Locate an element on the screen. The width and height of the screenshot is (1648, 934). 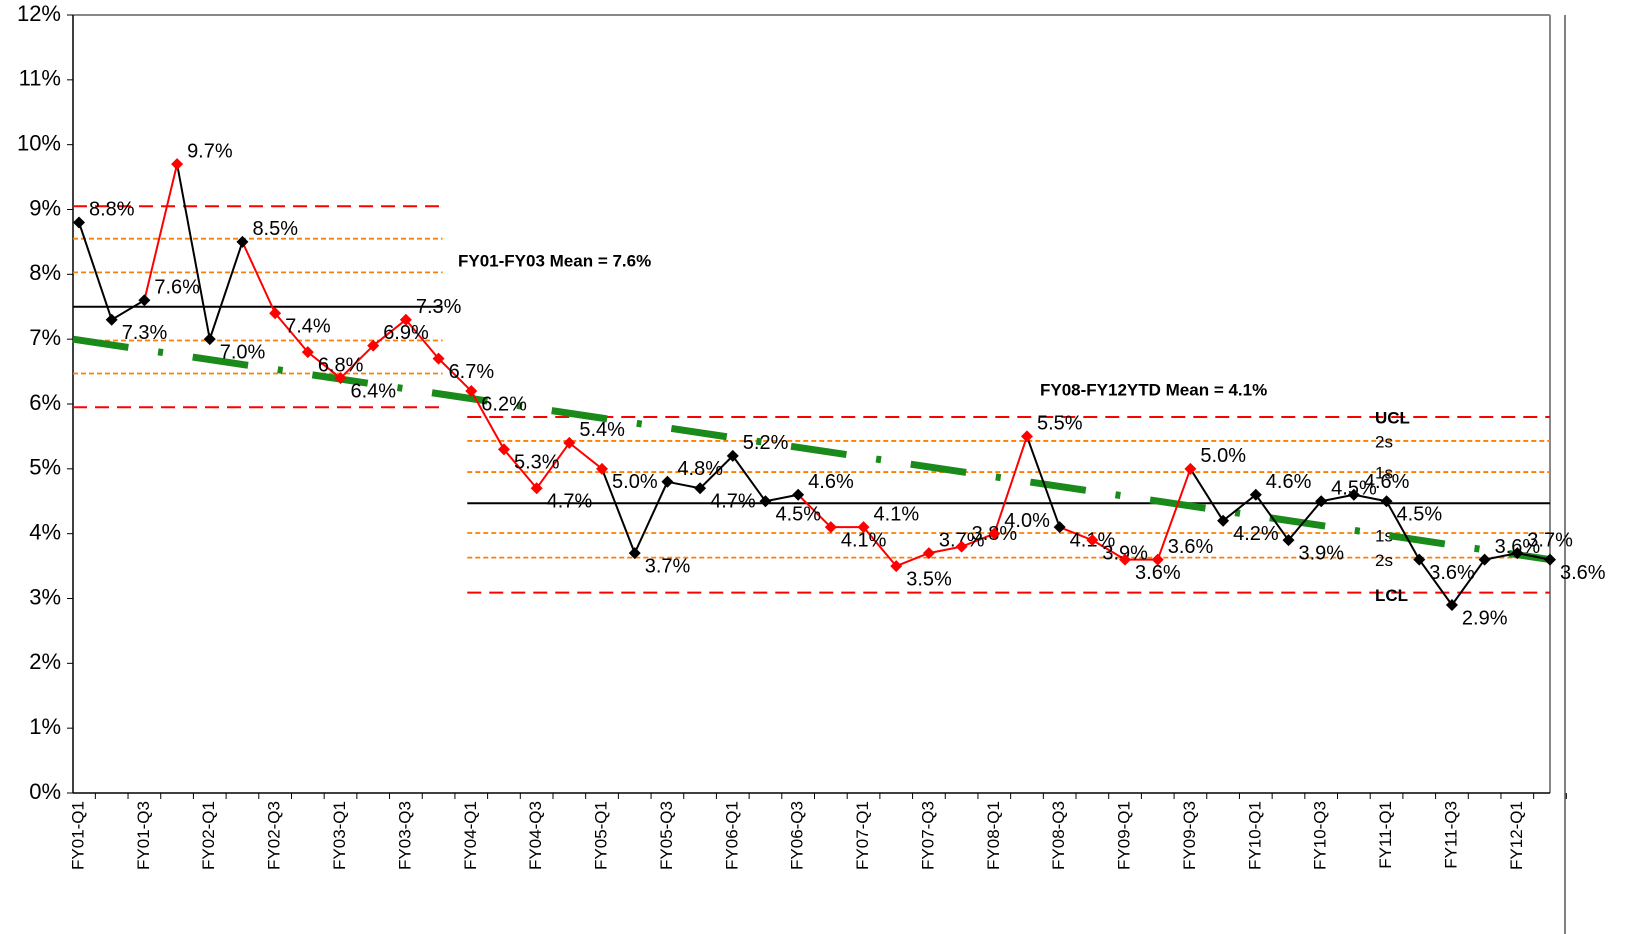
data-label: 4.2% is located at coordinates (1256, 534).